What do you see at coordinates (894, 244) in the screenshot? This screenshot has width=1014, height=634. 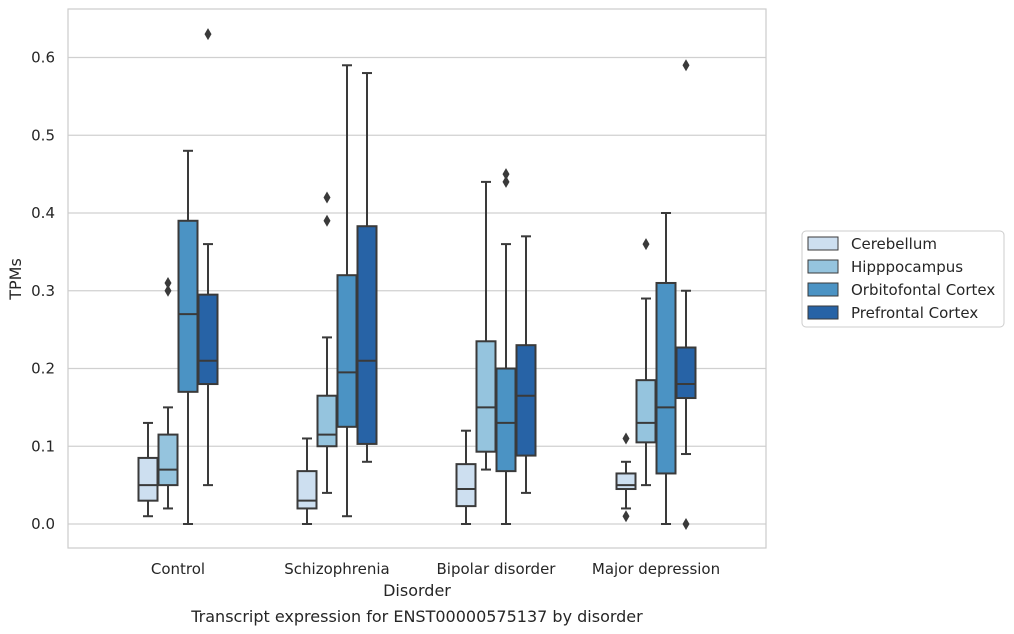 I see `legend-label: Cerebellum` at bounding box center [894, 244].